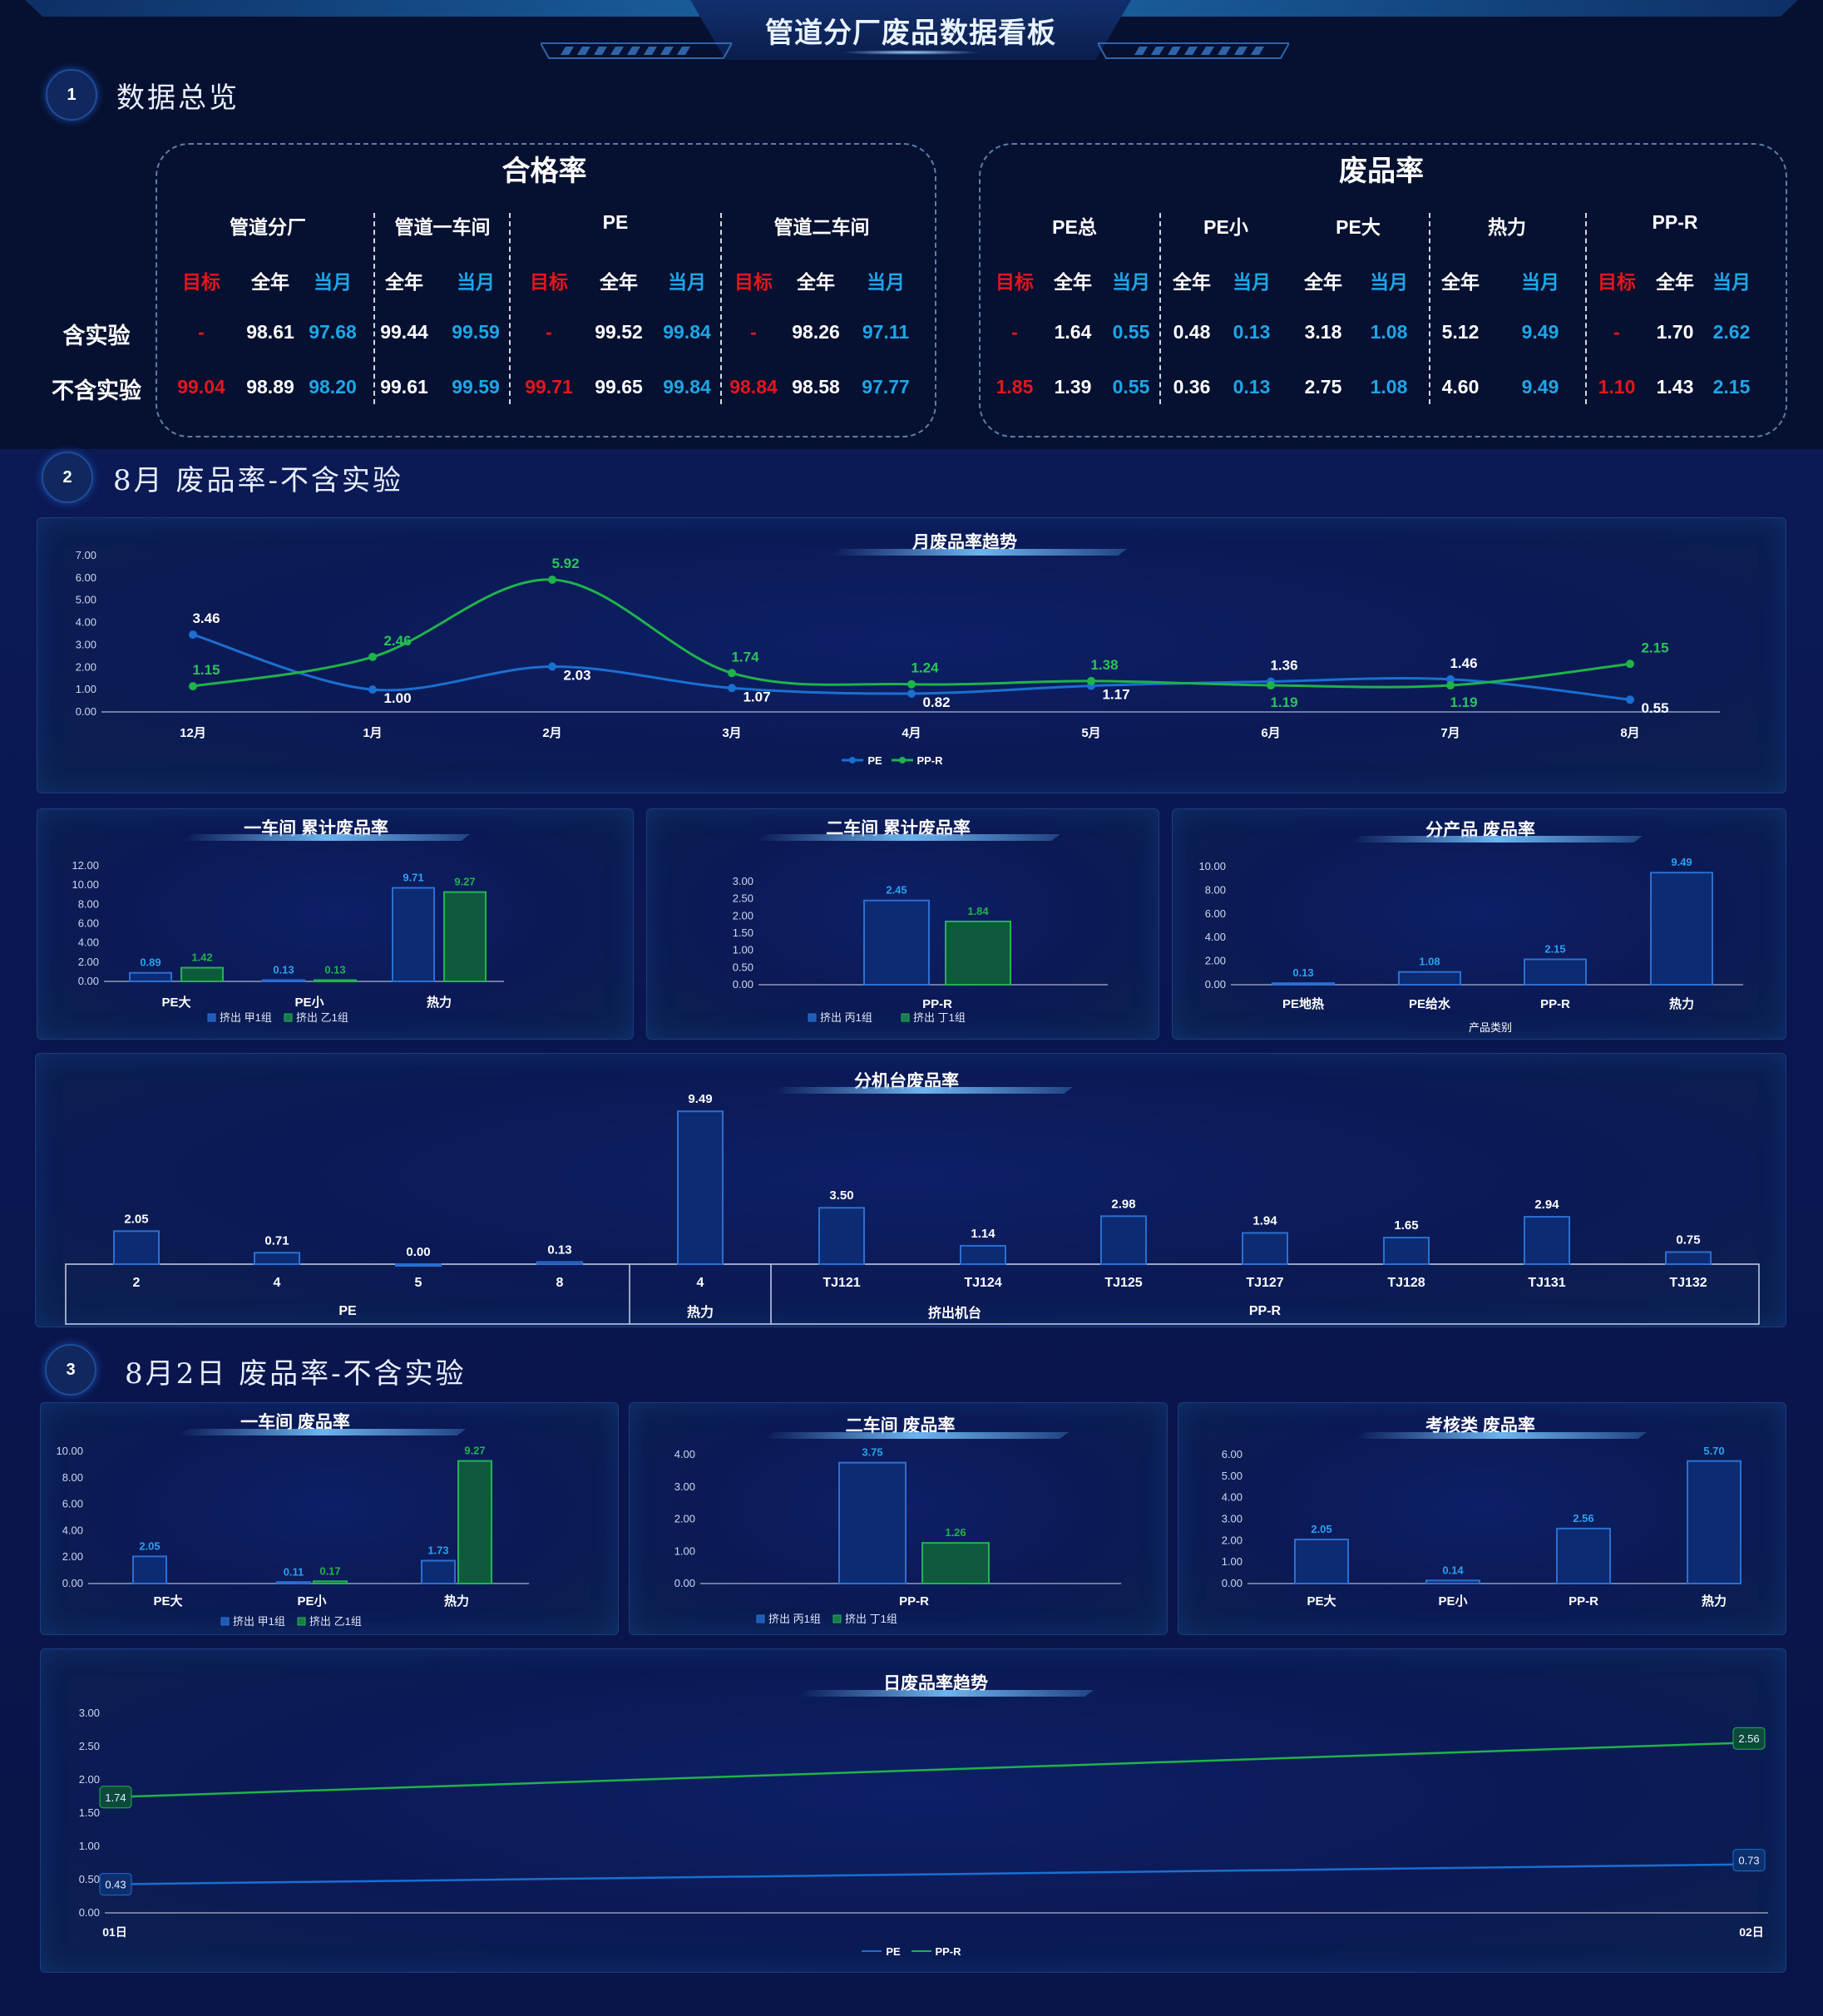 The image size is (1823, 2016). Describe the element at coordinates (1303, 1003) in the screenshot. I see `x-tick-label: PE地热` at that location.